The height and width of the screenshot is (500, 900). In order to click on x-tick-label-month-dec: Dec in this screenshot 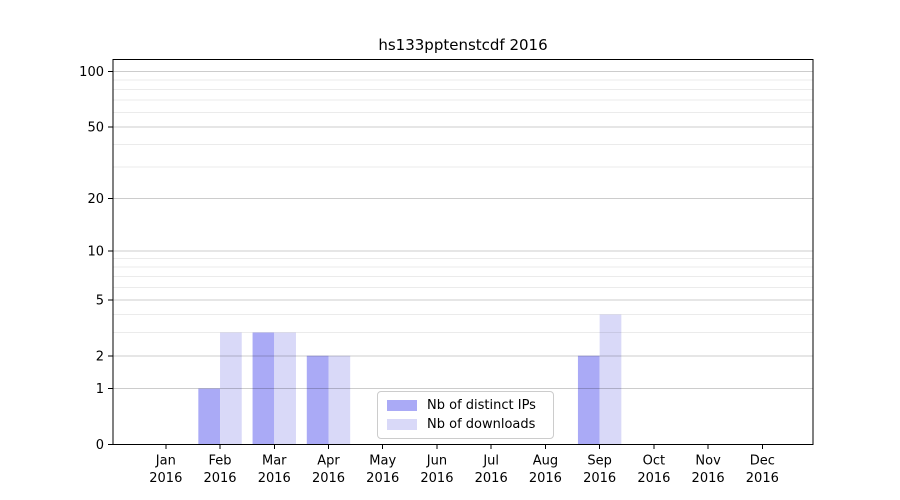, I will do `click(762, 461)`.